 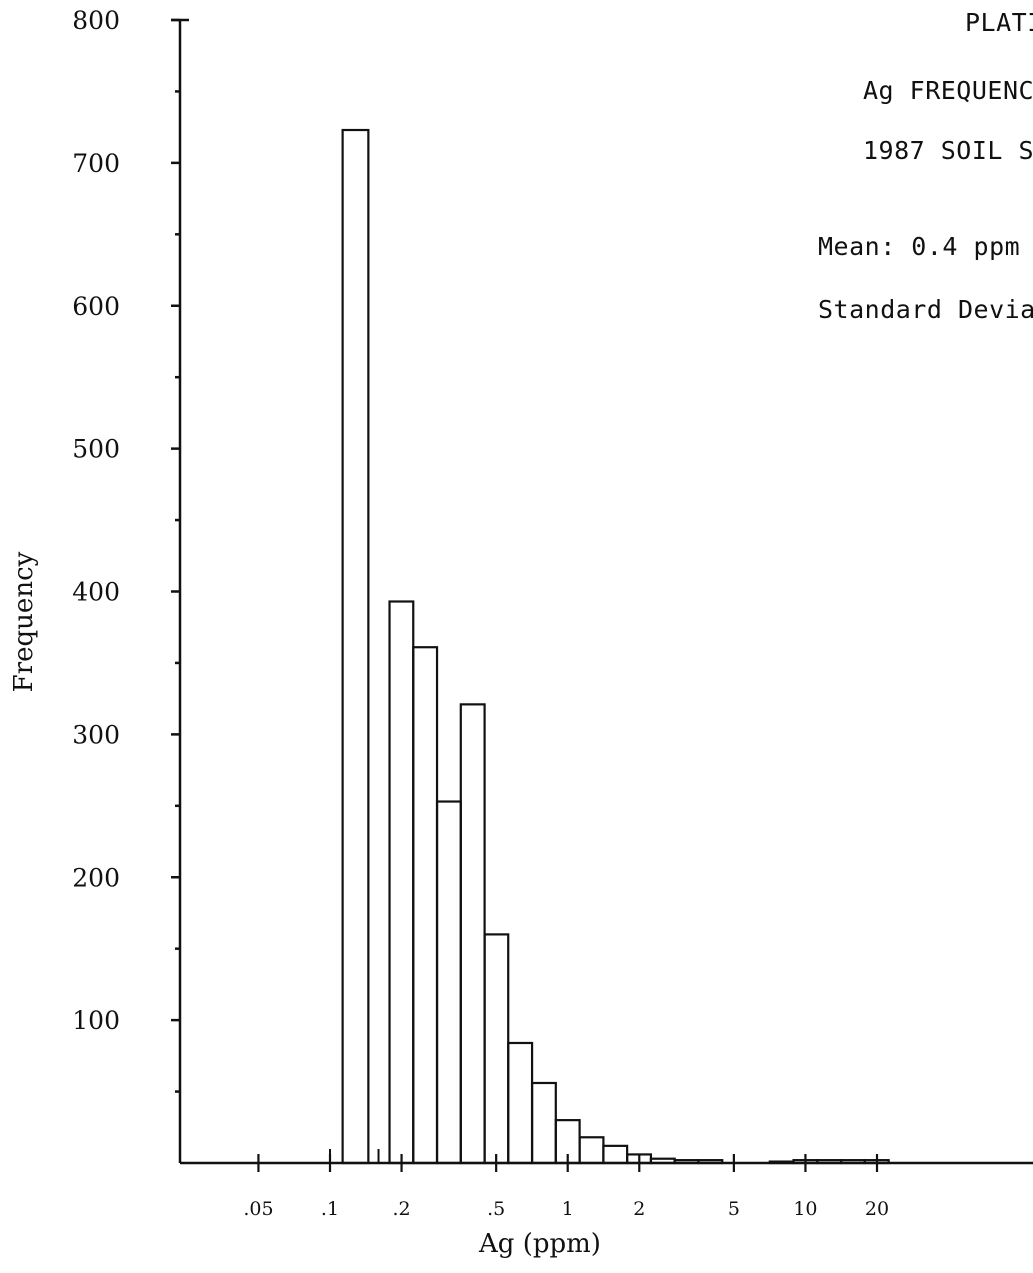 What do you see at coordinates (96, 306) in the screenshot?
I see `y-tick-label: 600` at bounding box center [96, 306].